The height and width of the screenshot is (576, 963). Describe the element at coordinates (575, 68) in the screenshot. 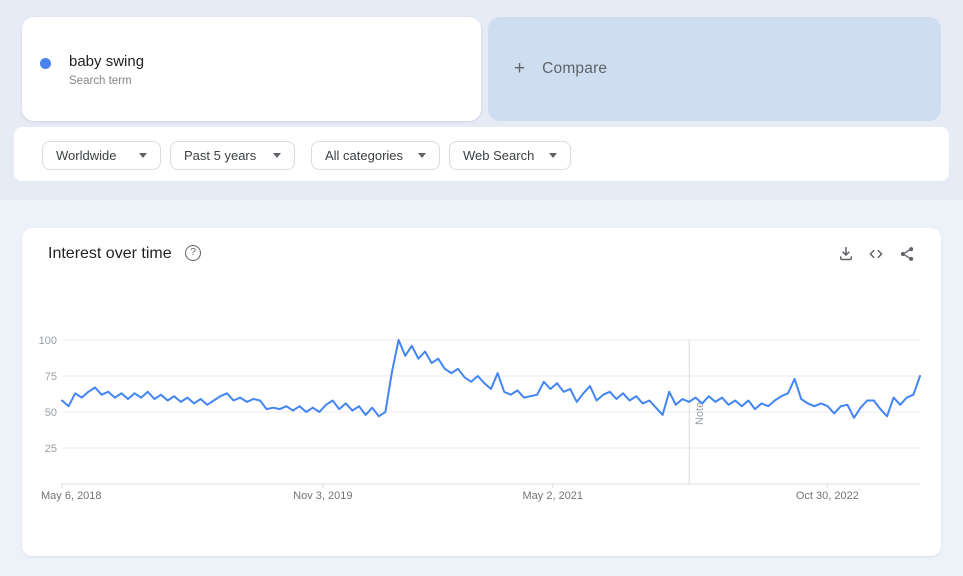

I see `compare-label: Compare` at that location.